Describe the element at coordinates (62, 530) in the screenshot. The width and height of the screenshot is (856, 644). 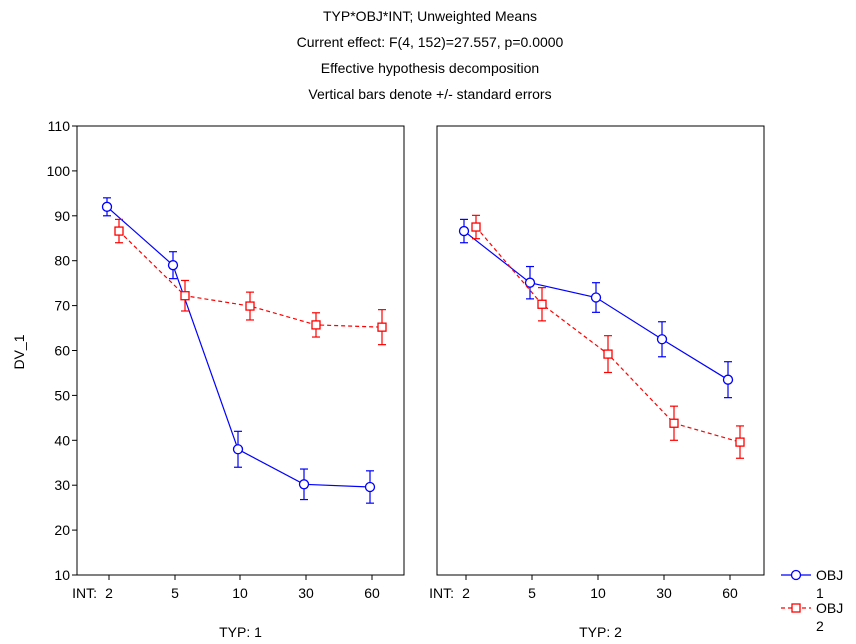
I see `y-tick-label: 20` at that location.